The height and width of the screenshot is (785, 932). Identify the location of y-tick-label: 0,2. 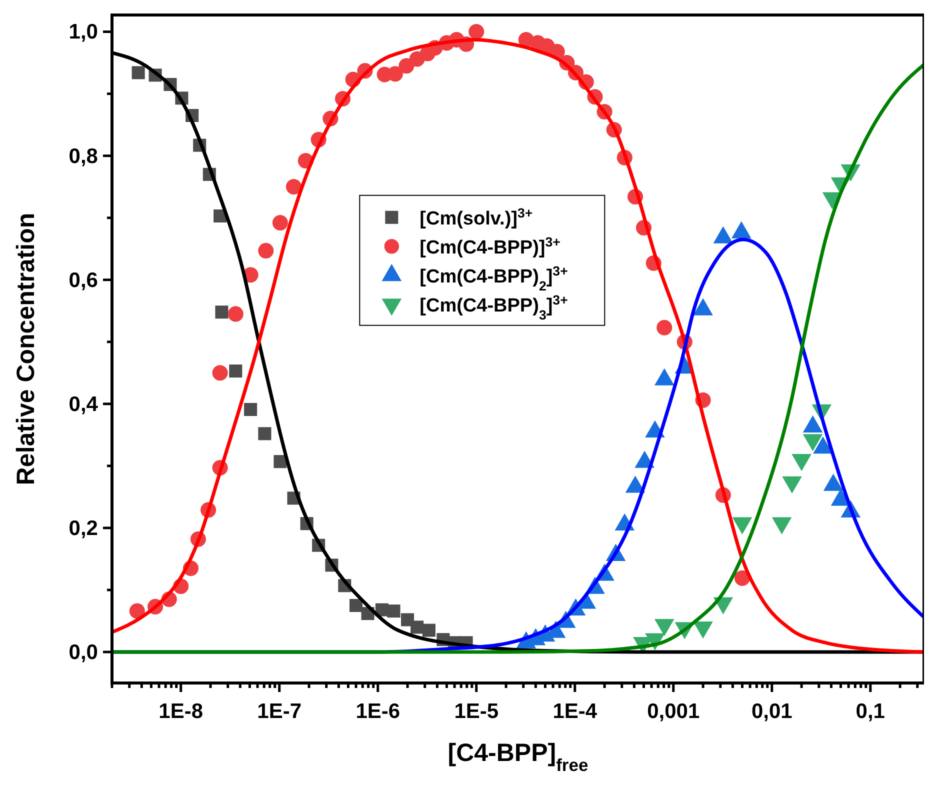
(83, 528).